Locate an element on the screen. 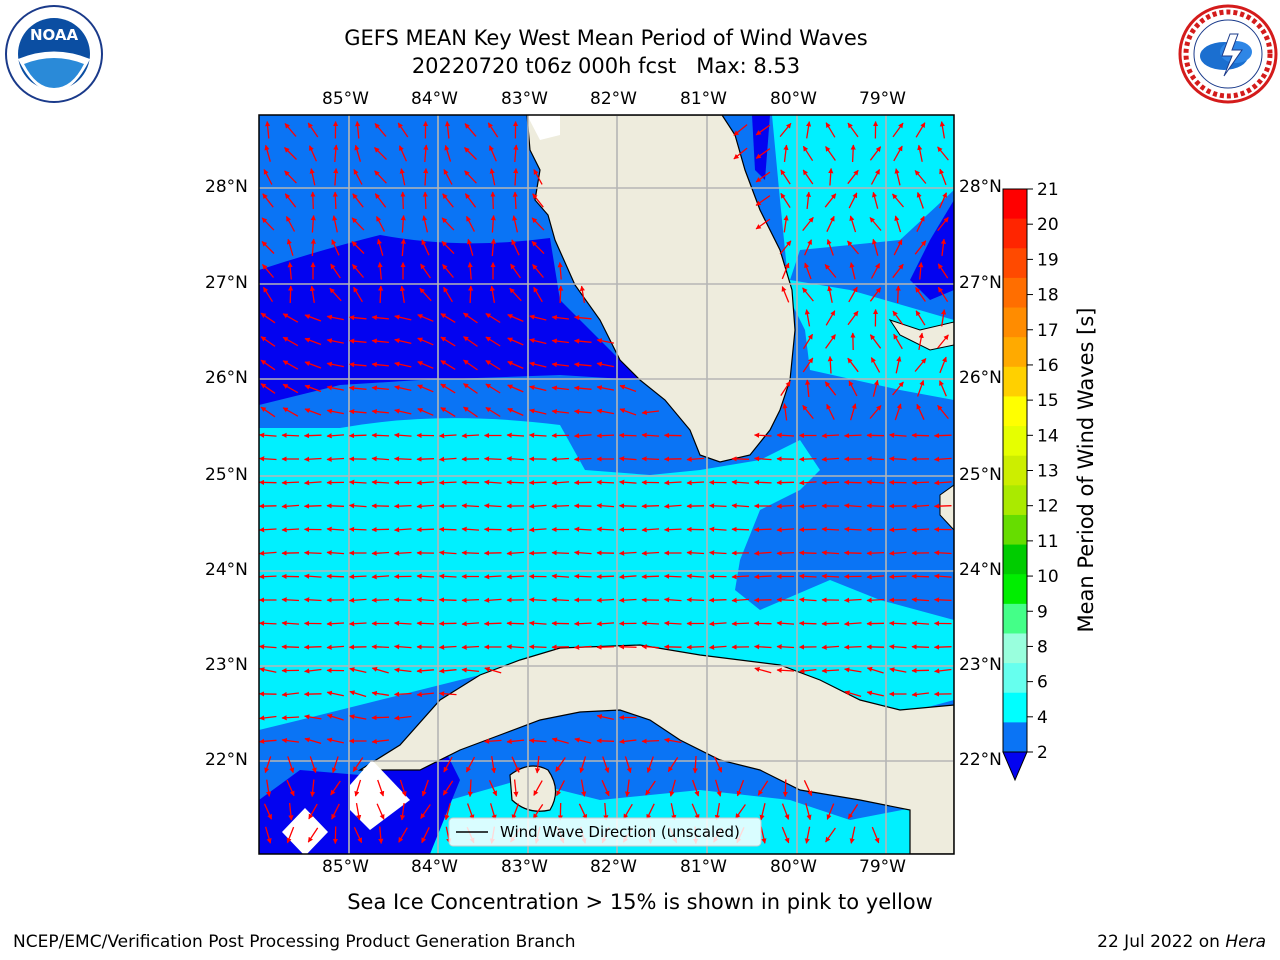 The image size is (1280, 960). legend-label: Wind Wave Direction (unscaled) is located at coordinates (620, 832).